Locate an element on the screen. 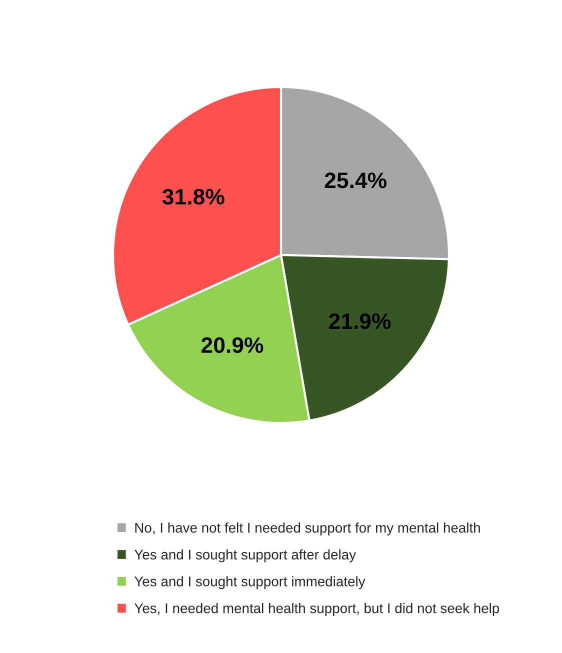 This screenshot has height=653, width=562. data-label: 20.9% is located at coordinates (233, 345).